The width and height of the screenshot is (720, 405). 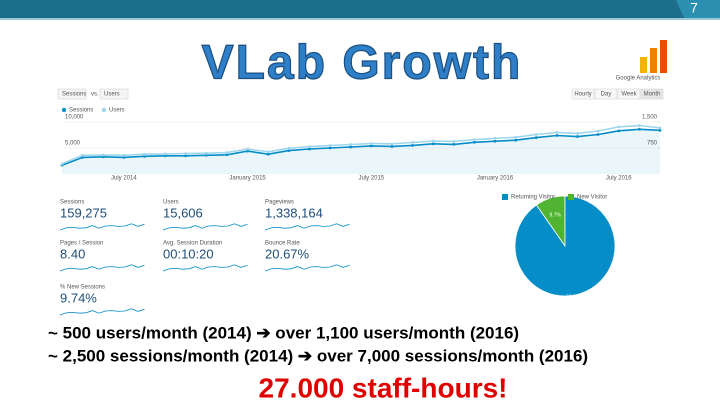 What do you see at coordinates (83, 212) in the screenshot?
I see `metric-value: 159,275` at bounding box center [83, 212].